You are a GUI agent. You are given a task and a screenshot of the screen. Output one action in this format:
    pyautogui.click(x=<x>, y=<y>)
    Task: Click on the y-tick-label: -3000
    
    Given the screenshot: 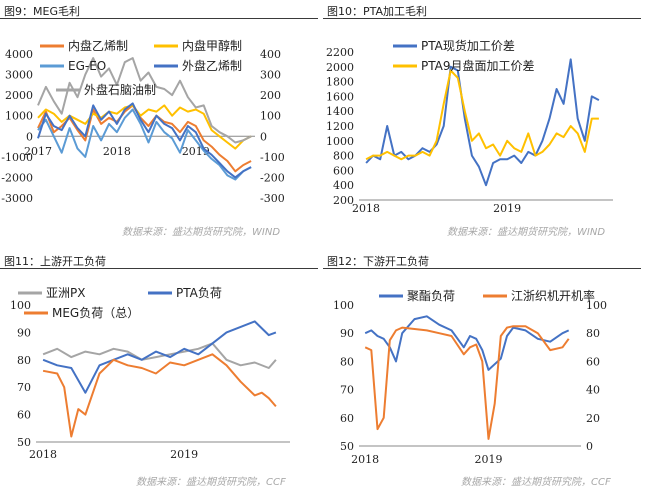 What is the action you would take?
    pyautogui.click(x=17, y=198)
    